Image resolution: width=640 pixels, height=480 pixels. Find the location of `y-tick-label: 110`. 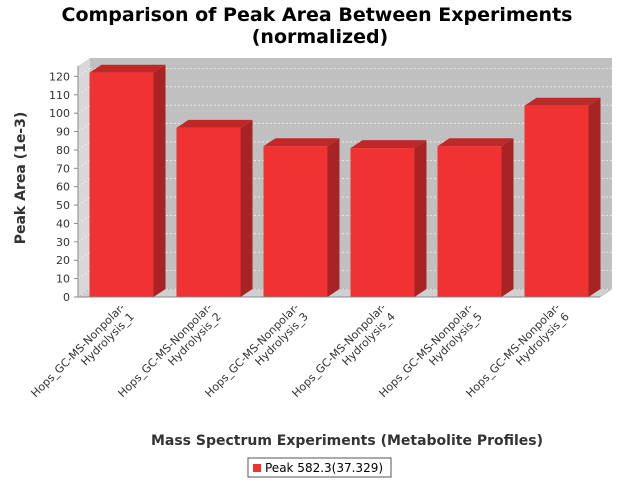

y-tick-label: 110 is located at coordinates (59, 95).